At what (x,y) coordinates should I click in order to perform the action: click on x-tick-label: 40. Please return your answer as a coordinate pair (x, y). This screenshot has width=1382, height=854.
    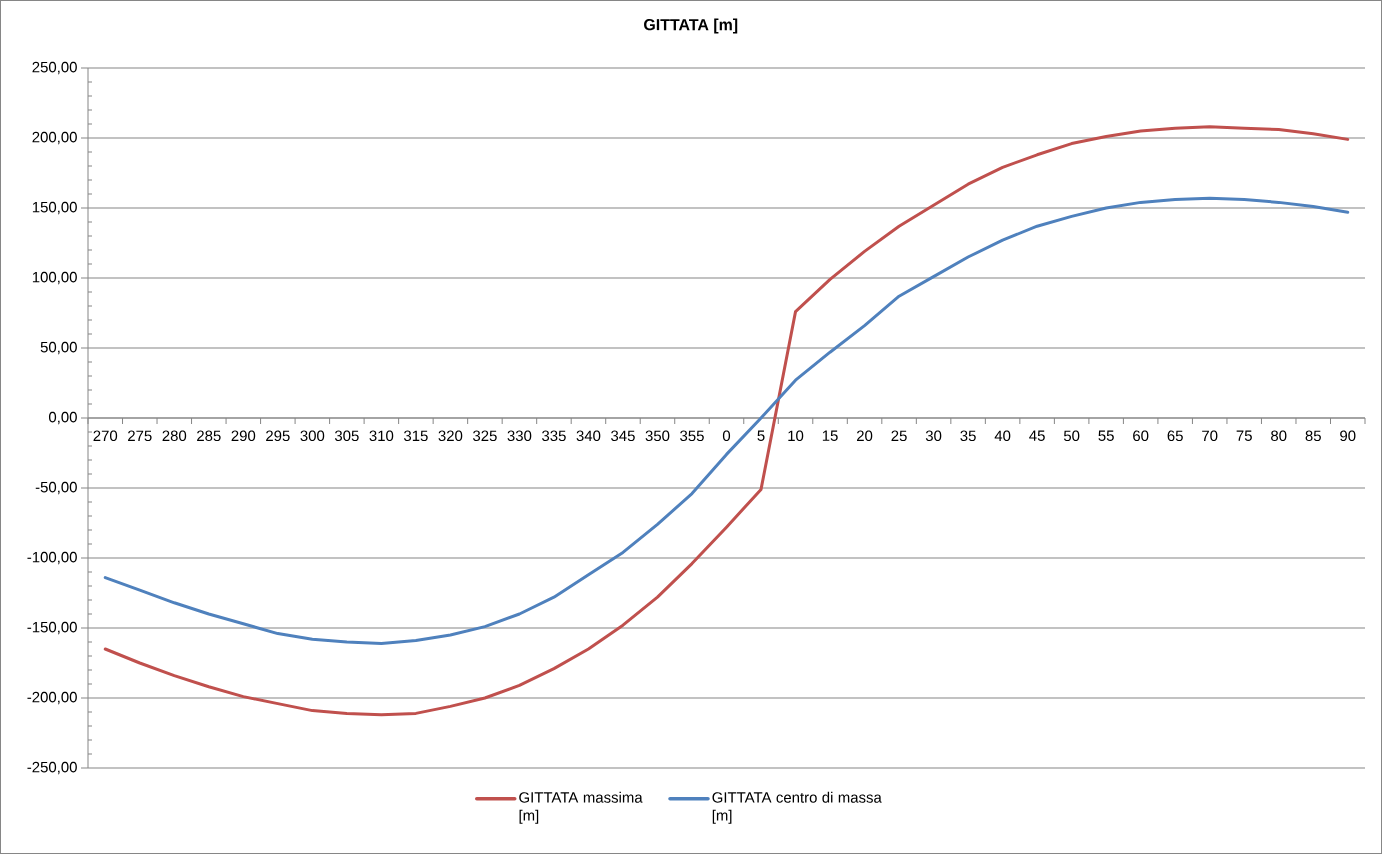
    Looking at the image, I should click on (1002, 436).